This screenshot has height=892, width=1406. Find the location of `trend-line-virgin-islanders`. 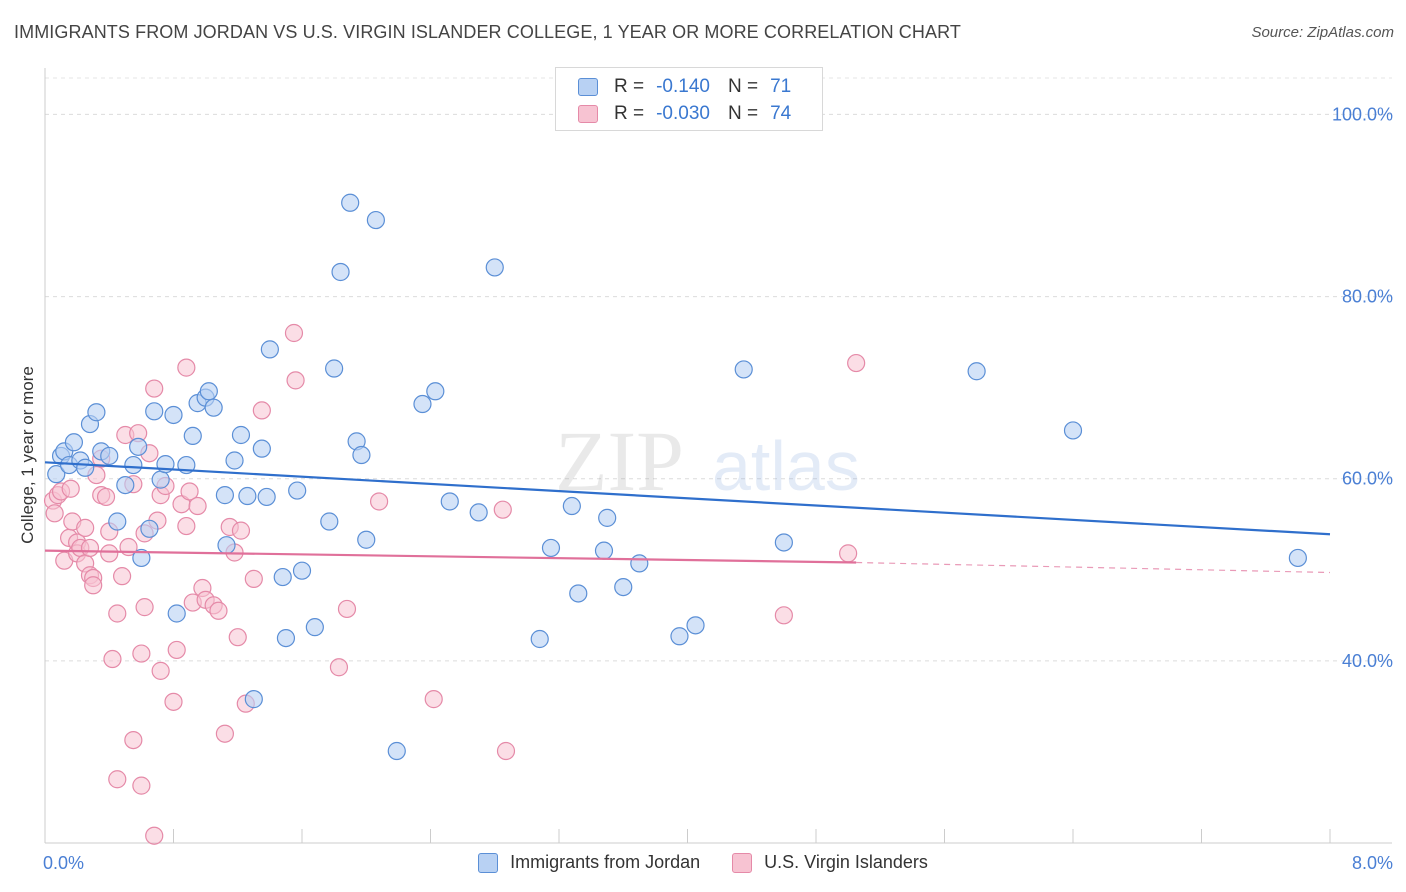

trend-line-virgin-islanders is located at coordinates (450, 556).